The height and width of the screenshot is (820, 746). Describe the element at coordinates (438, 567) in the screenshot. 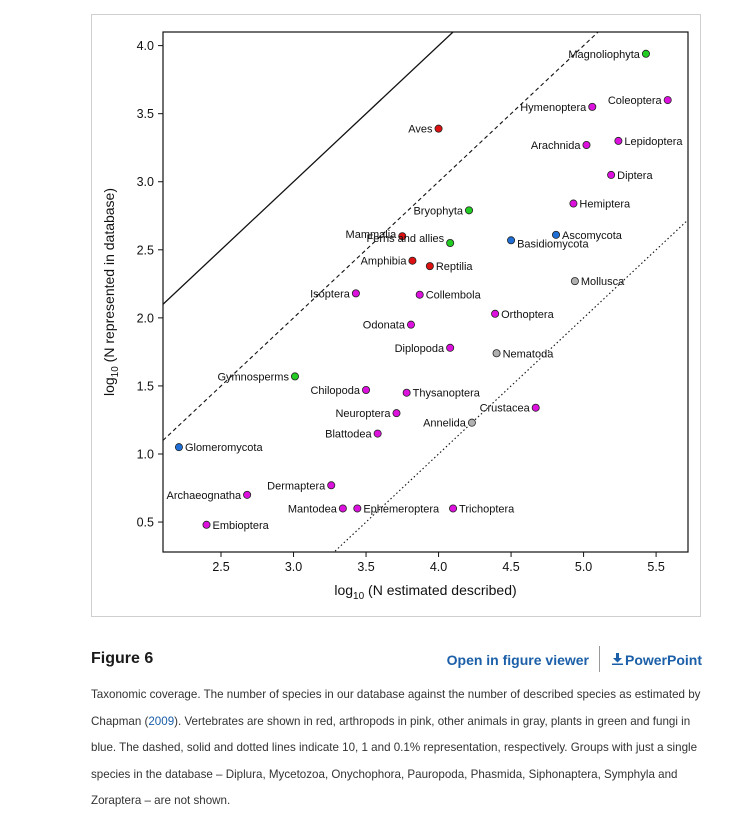

I see `x-tick-label: 4.0` at that location.